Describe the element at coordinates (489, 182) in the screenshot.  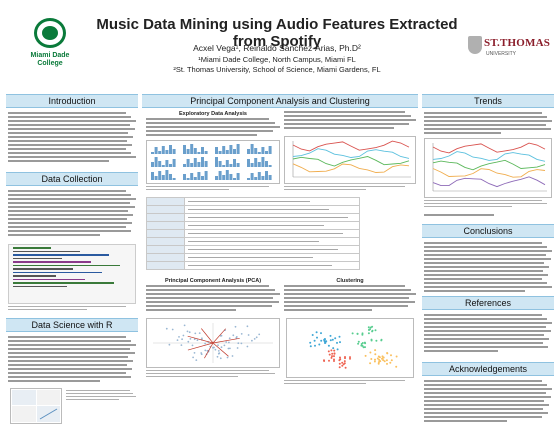
I see `trend-line` at that location.